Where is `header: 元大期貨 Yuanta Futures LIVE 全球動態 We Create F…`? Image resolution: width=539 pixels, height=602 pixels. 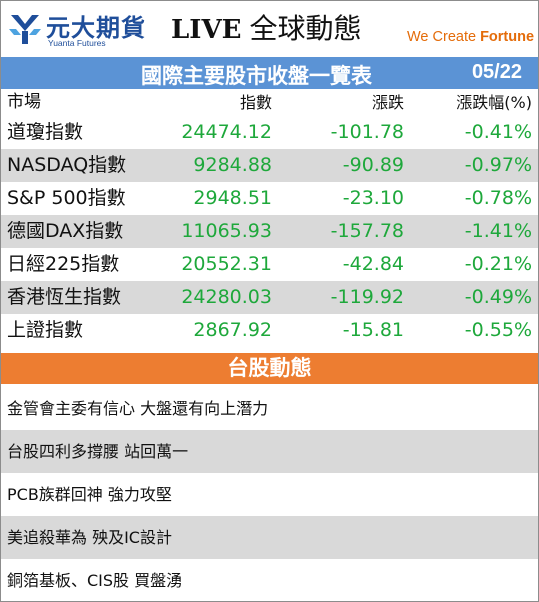 header: 元大期貨 Yuanta Futures LIVE 全球動態 We Create F… is located at coordinates (269, 28).